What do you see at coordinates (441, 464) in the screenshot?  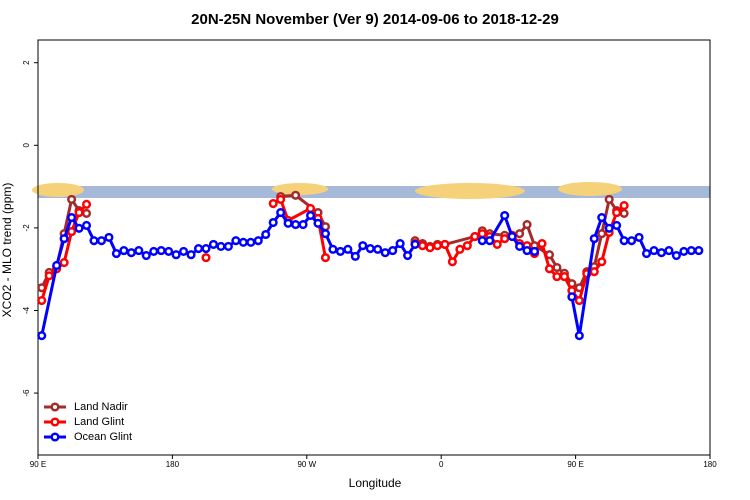 I see `x-tick-label: 0` at bounding box center [441, 464].